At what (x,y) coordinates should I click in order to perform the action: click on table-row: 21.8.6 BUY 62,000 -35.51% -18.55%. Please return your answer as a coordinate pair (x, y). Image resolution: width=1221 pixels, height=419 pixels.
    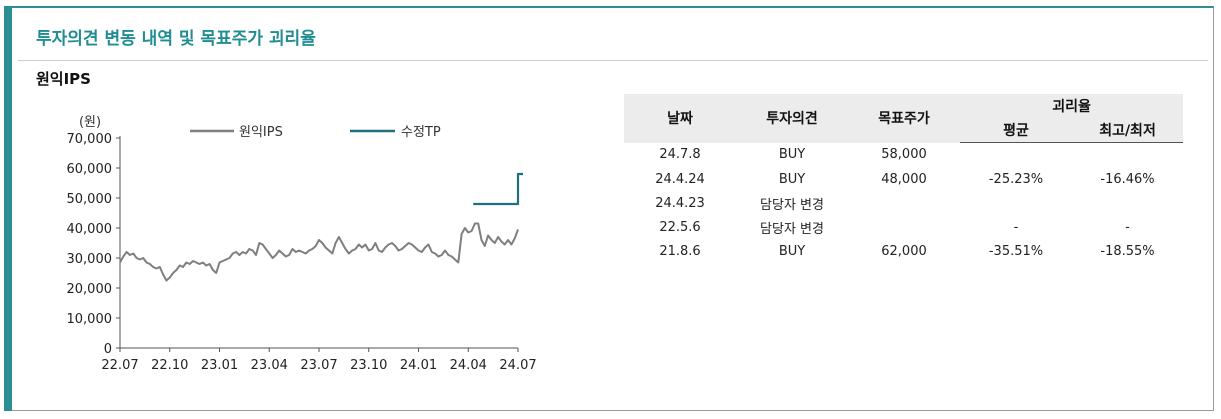
    Looking at the image, I should click on (903, 251).